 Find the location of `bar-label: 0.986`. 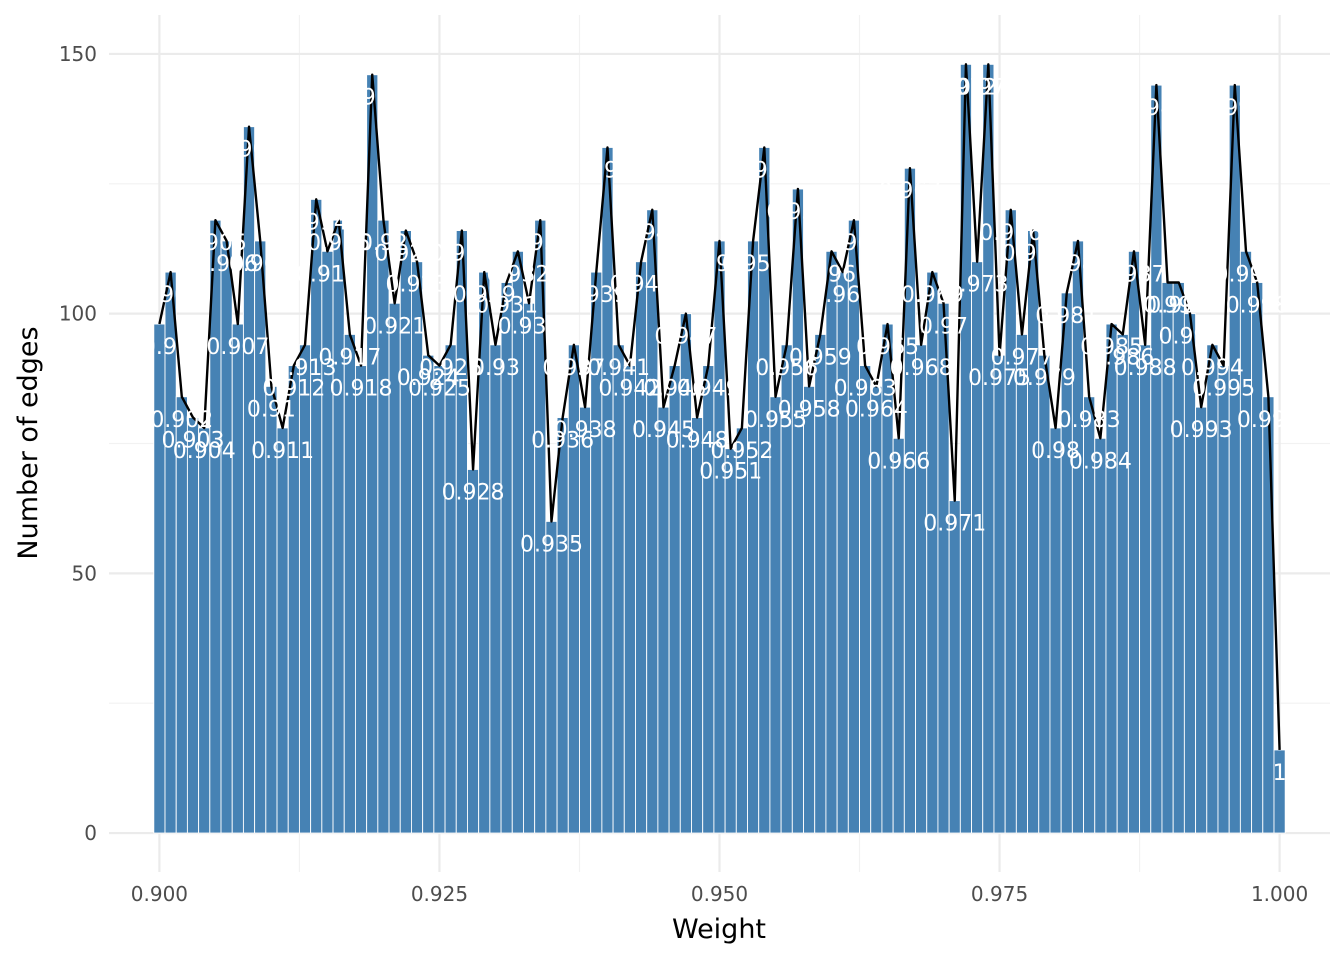

bar-label: 0.986 is located at coordinates (1122, 357).